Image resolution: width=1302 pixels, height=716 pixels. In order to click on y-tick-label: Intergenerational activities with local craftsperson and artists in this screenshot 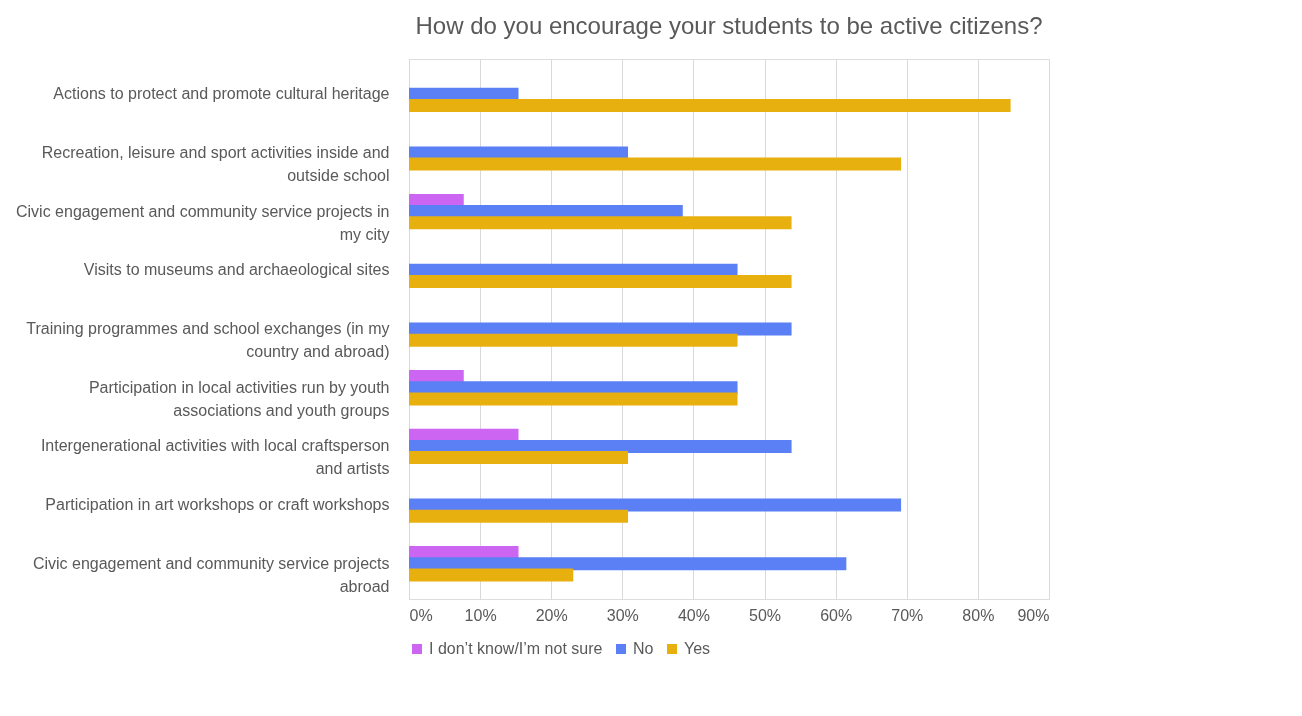, I will do `click(215, 457)`.